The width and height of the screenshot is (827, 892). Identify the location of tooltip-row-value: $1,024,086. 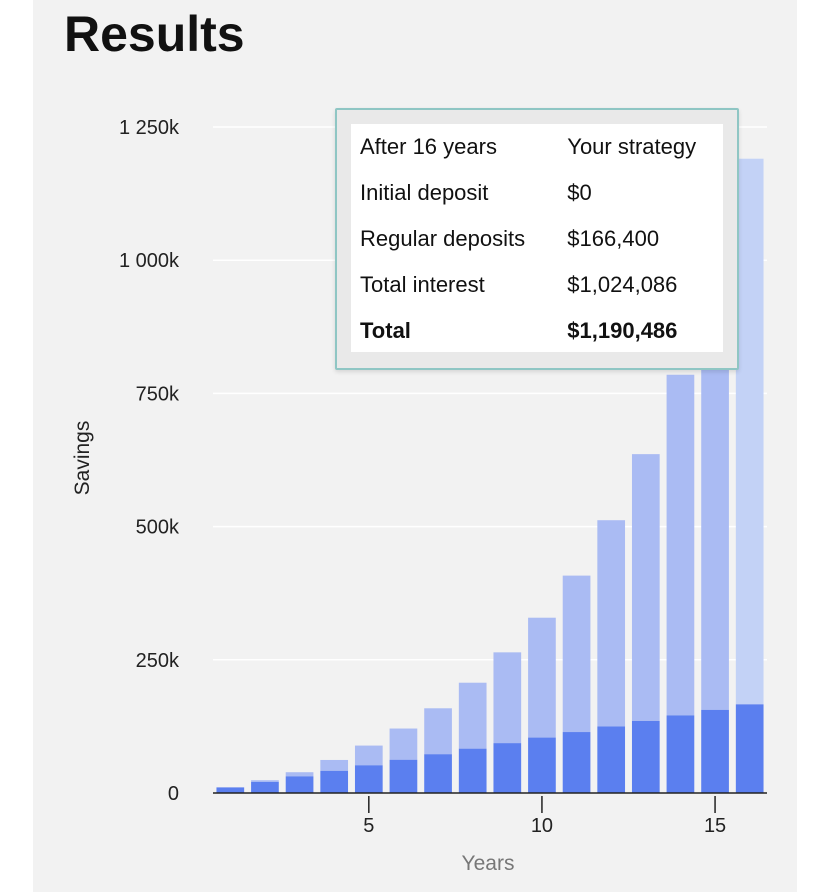
(622, 284).